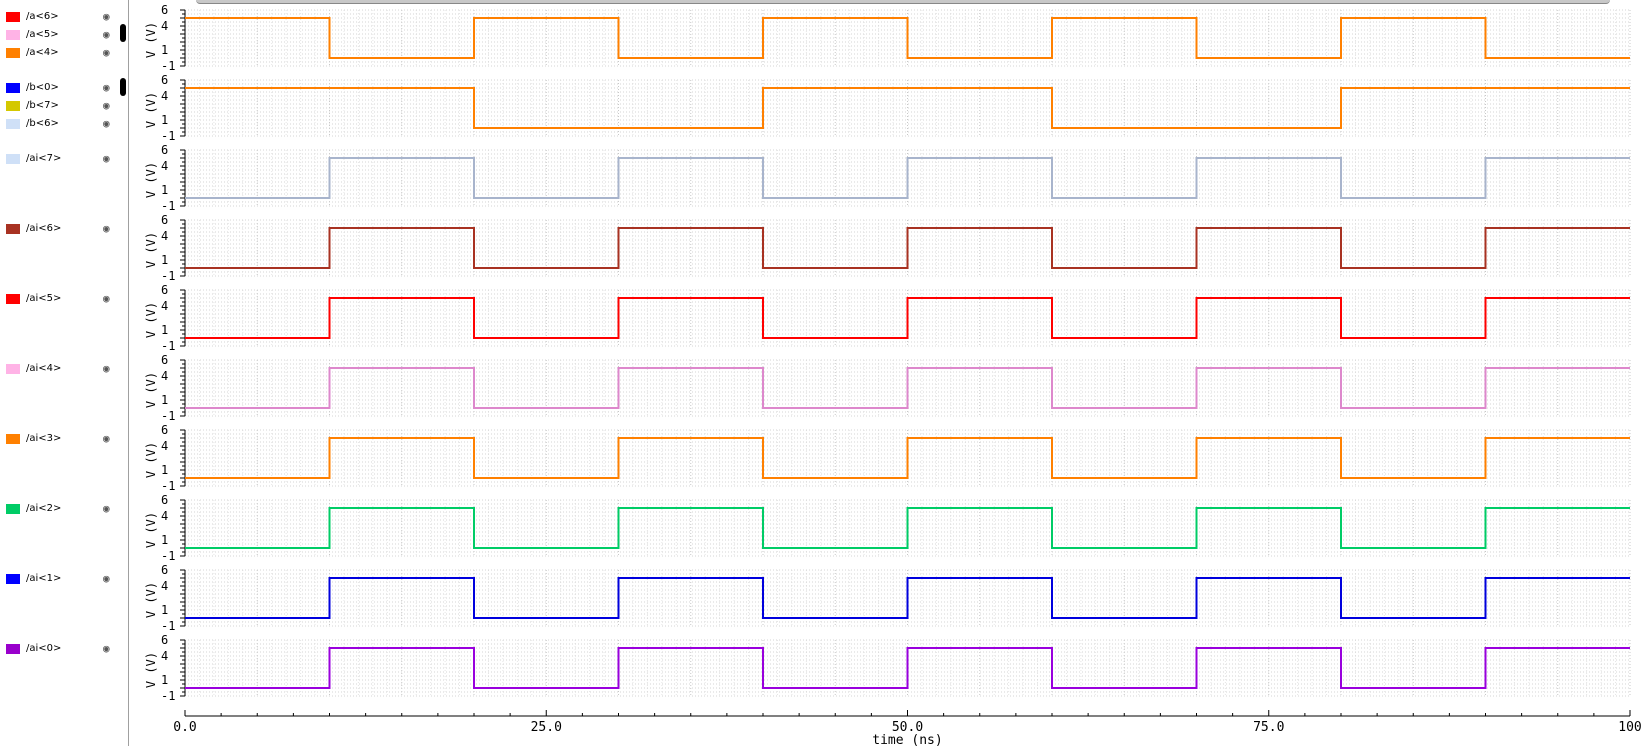  I want to click on legend-item: /ai<7> ◉, so click(63, 159).